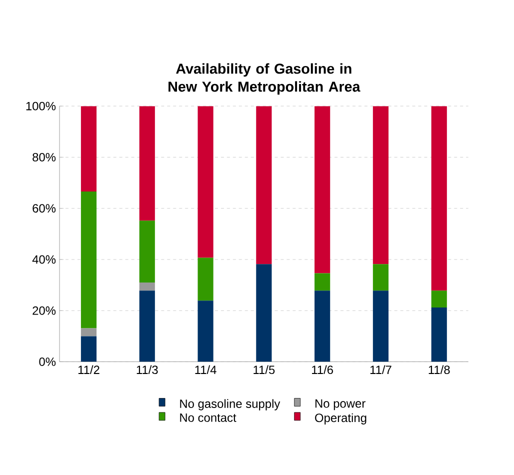 Image resolution: width=514 pixels, height=475 pixels. Describe the element at coordinates (381, 369) in the screenshot. I see `x-tick-label: 11/7` at that location.